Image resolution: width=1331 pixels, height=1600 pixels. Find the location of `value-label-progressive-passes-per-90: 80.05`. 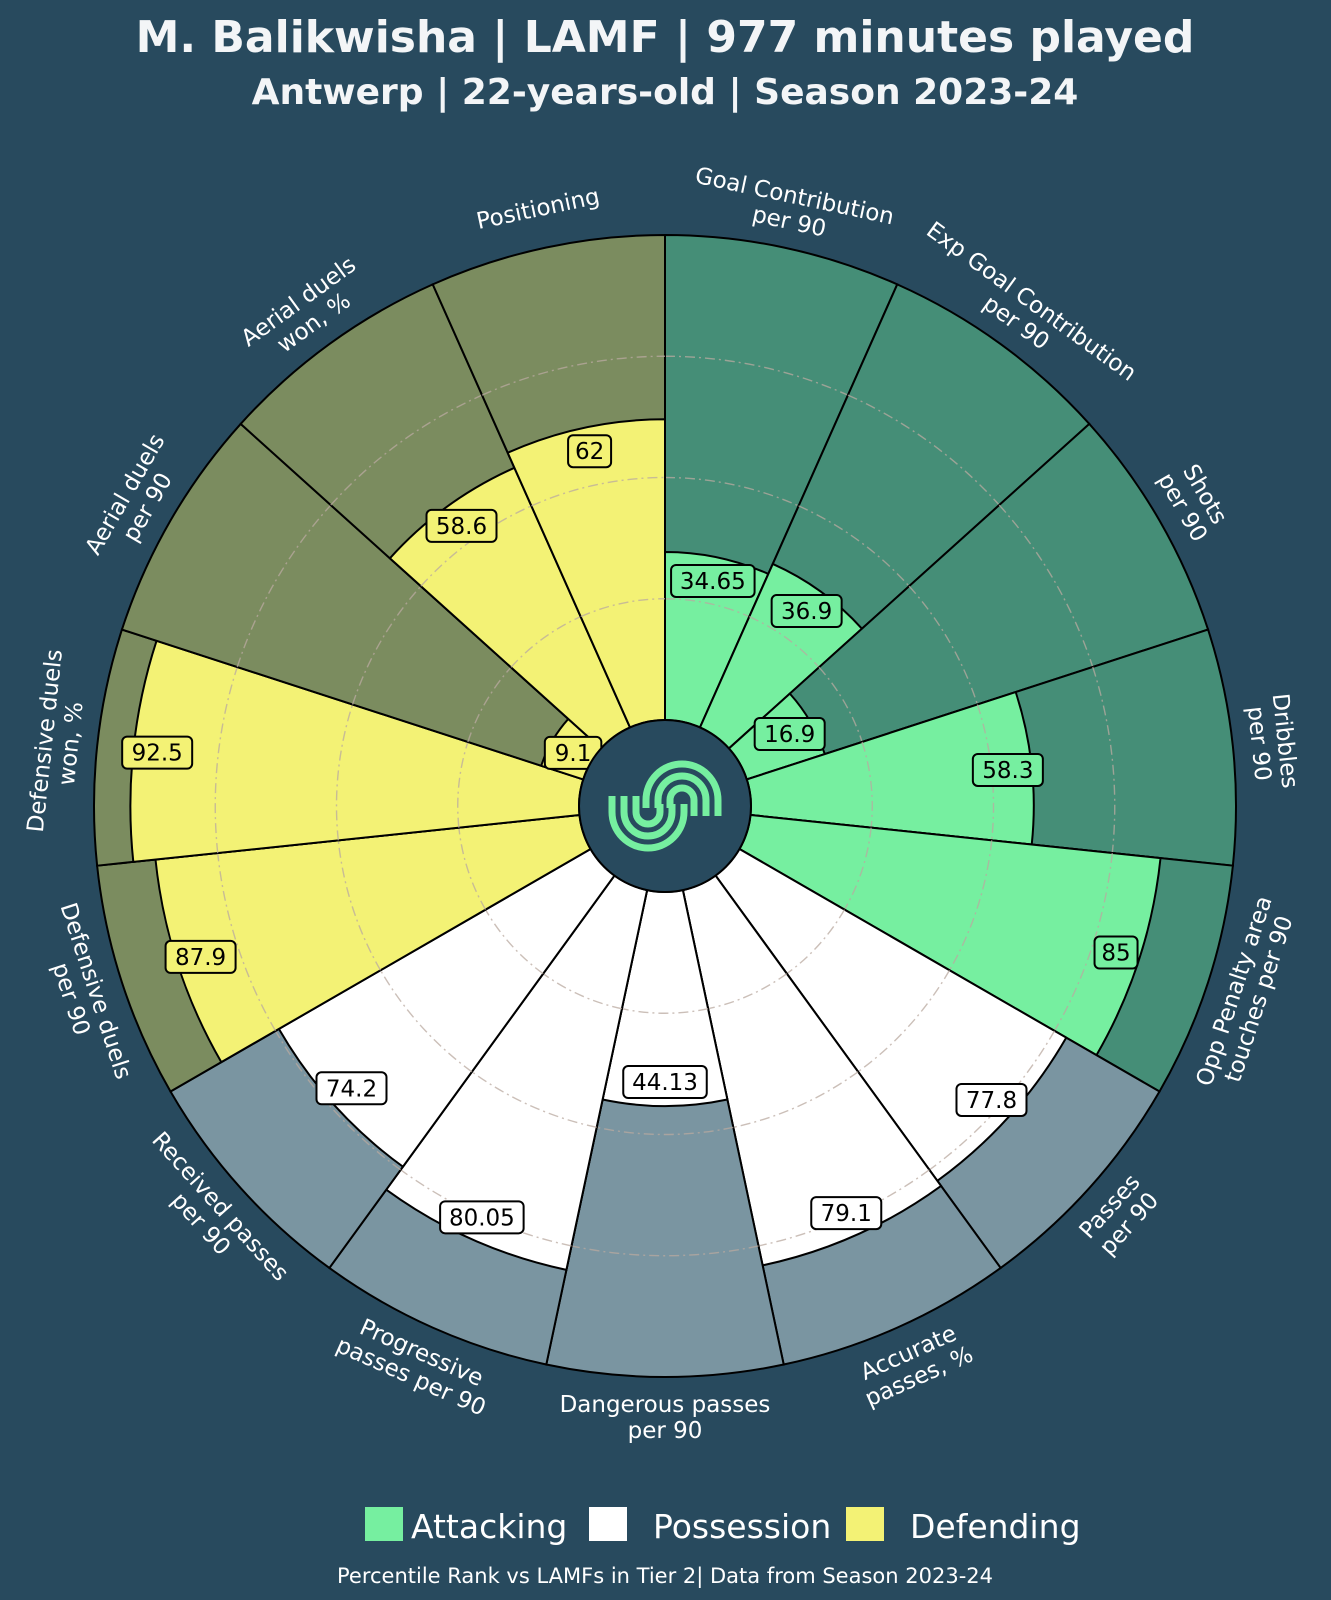

value-label-progressive-passes-per-90: 80.05 is located at coordinates (482, 1218).